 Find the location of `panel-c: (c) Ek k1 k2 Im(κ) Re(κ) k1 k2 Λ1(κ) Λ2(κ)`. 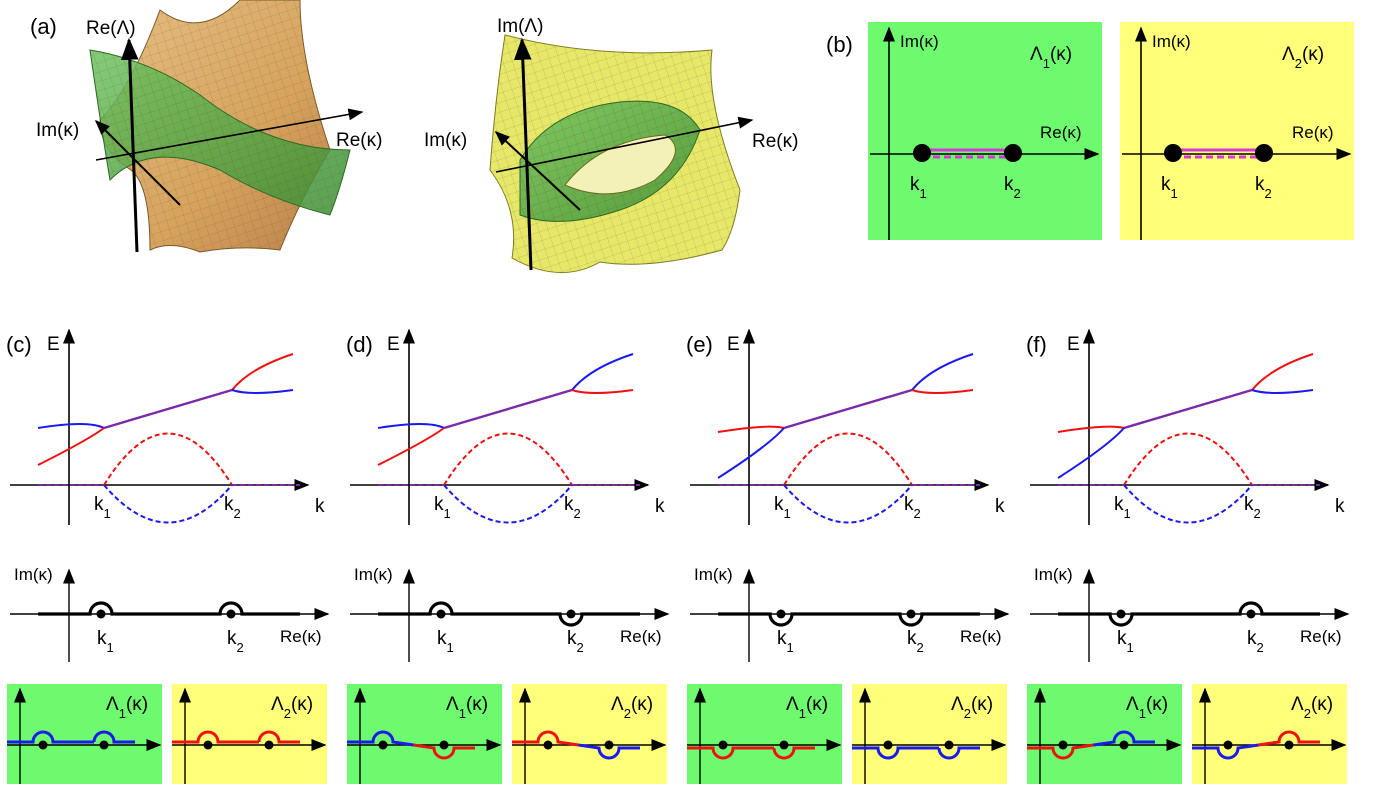

panel-c: (c) Ek k1 k2 Im(κ) Re(κ) k1 k2 Λ1(κ) Λ2(κ) is located at coordinates (168, 556).